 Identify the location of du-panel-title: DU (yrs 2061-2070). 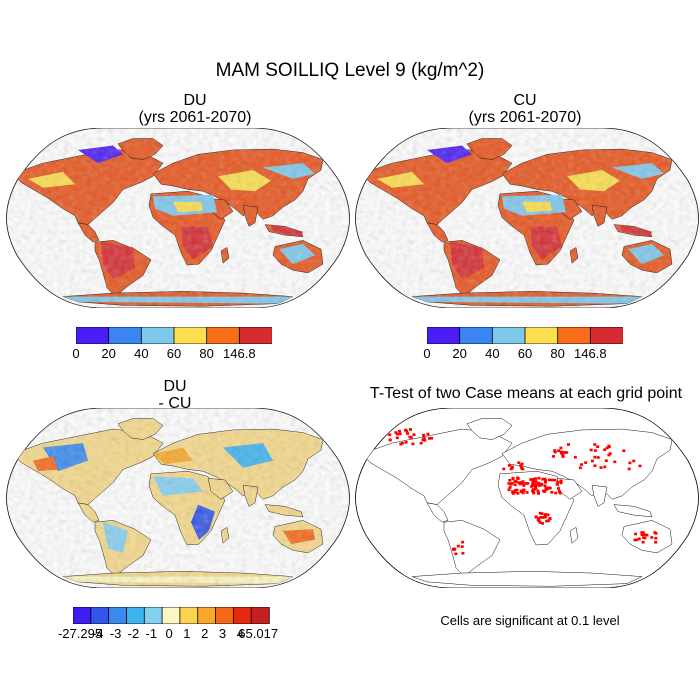
(195, 109).